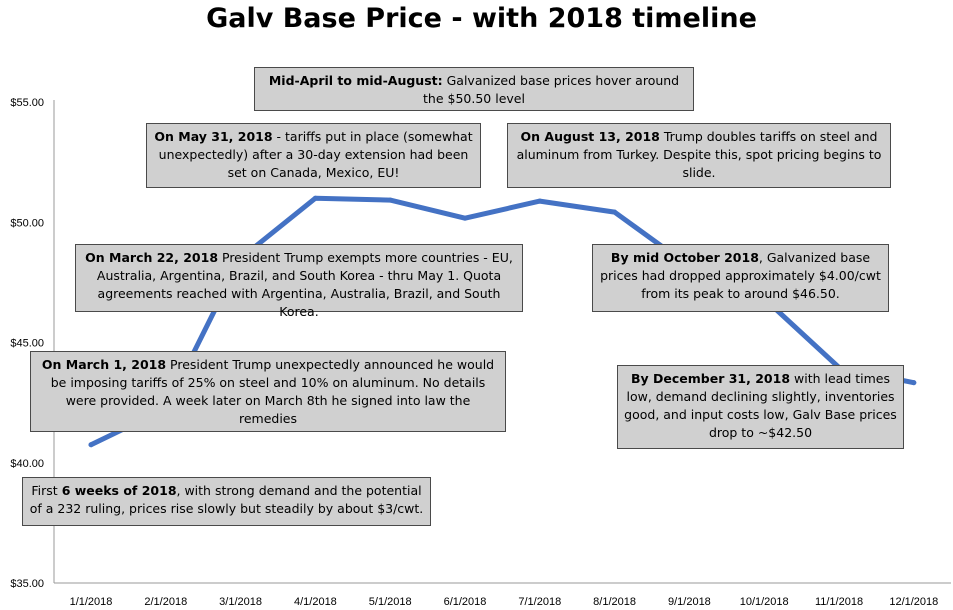 Image resolution: width=953 pixels, height=610 pixels. I want to click on x-tick-label: 10/1/2018, so click(764, 602).